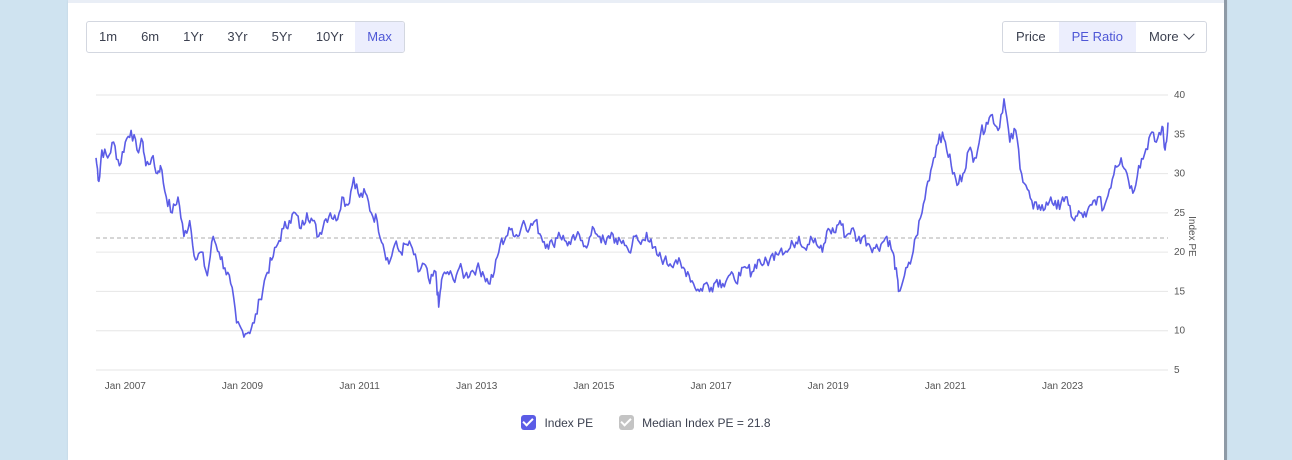  Describe the element at coordinates (569, 422) in the screenshot. I see `legend-label-index-pe: Index PE` at that location.